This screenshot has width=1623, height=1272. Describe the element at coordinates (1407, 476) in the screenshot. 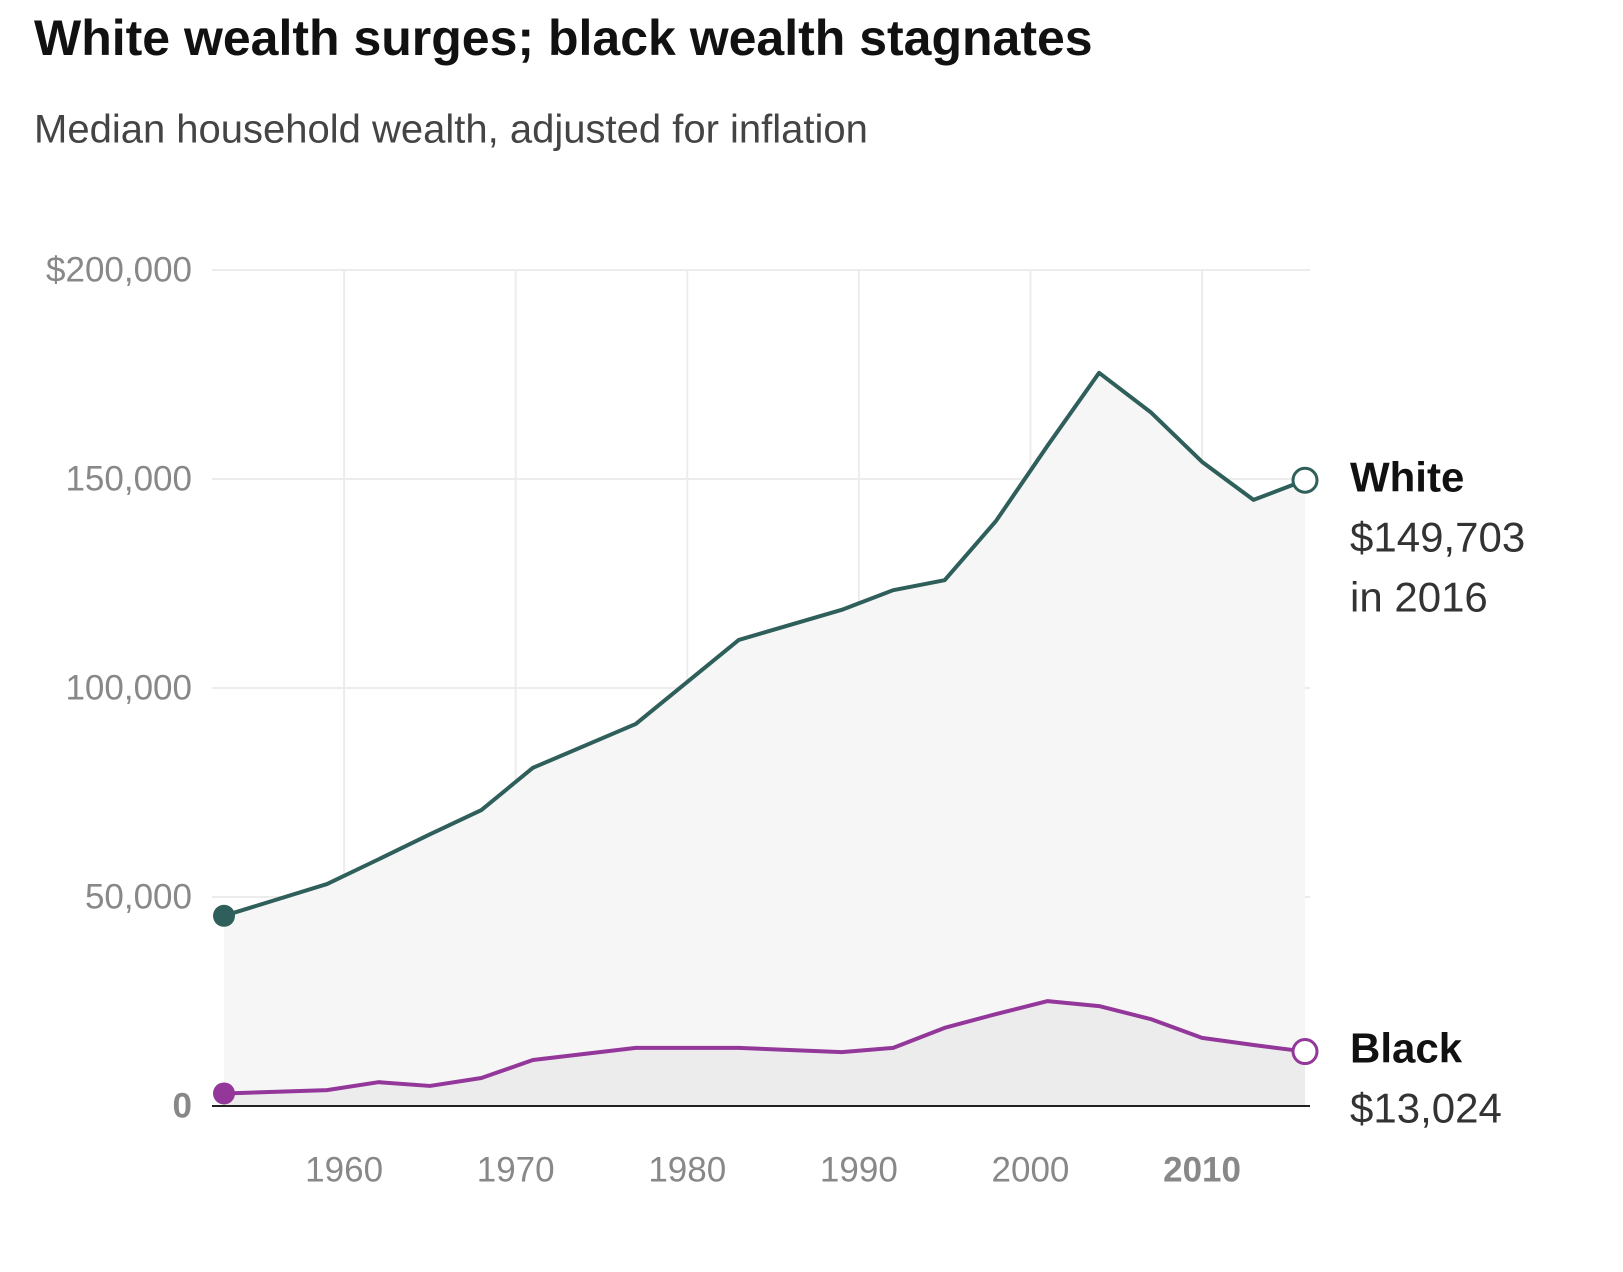

I see `series-label: White` at that location.